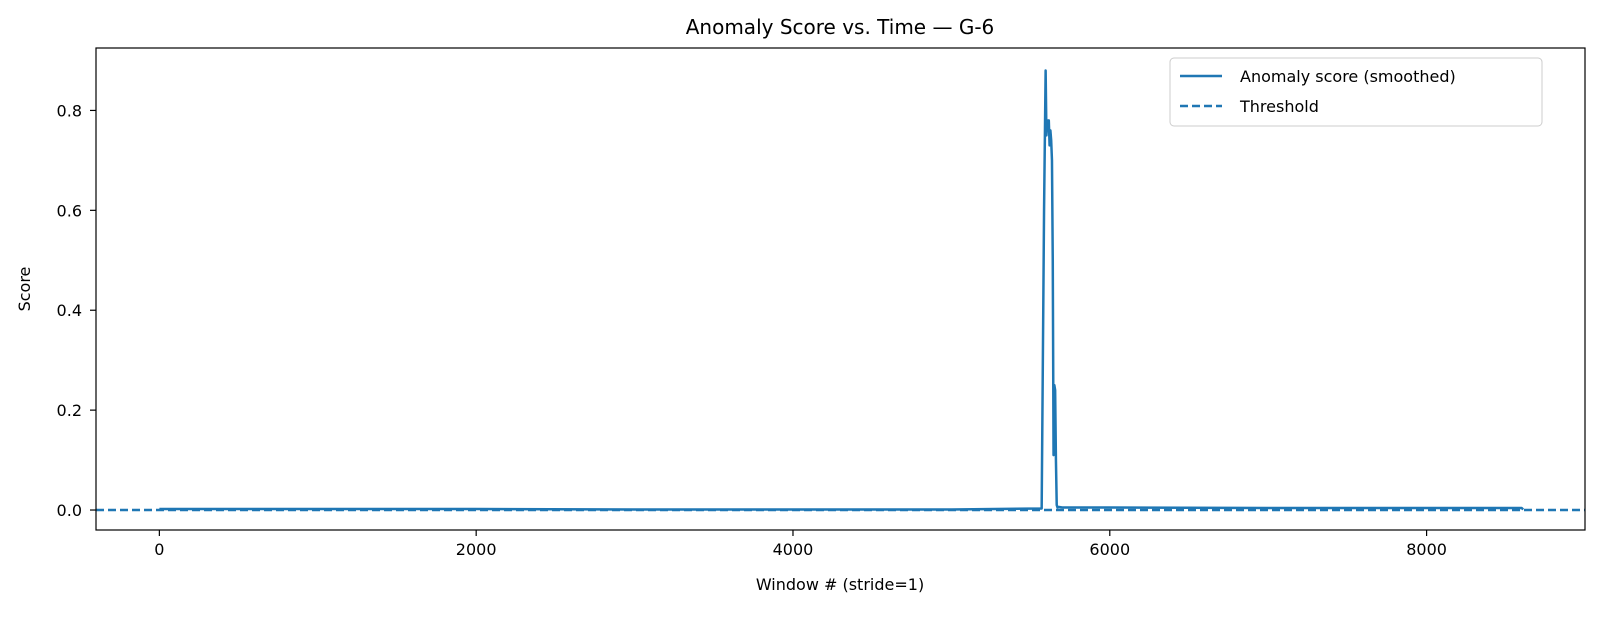 This screenshot has height=622, width=1599. What do you see at coordinates (24, 289) in the screenshot?
I see `y-axis-label: Score` at bounding box center [24, 289].